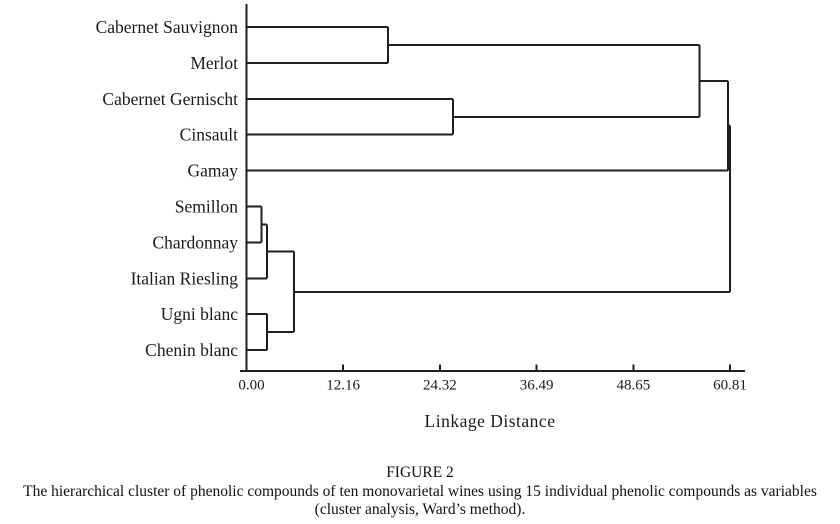 The image size is (840, 524). I want to click on leaf-label: Cinsault, so click(209, 135).